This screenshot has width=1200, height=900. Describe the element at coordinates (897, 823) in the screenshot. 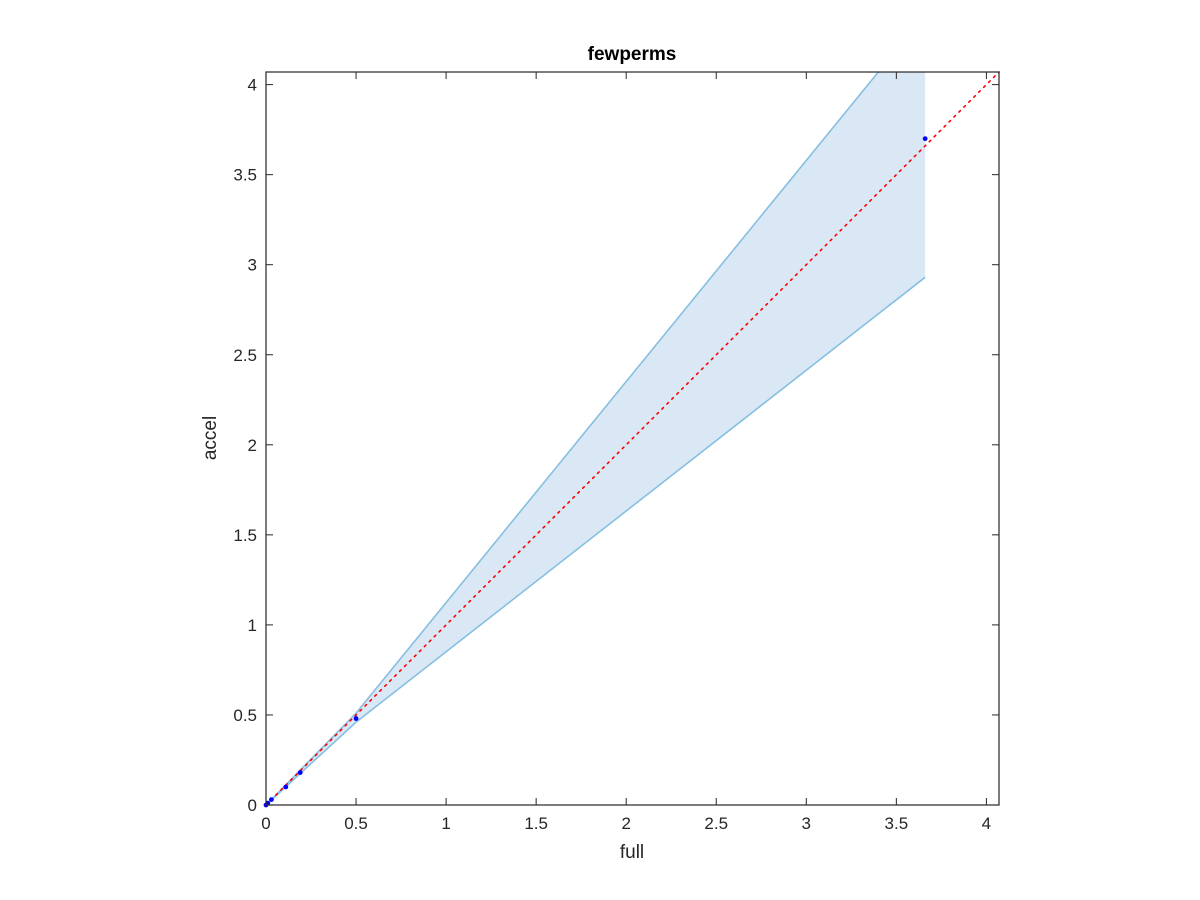

I see `x-tick-label: 3.5` at that location.